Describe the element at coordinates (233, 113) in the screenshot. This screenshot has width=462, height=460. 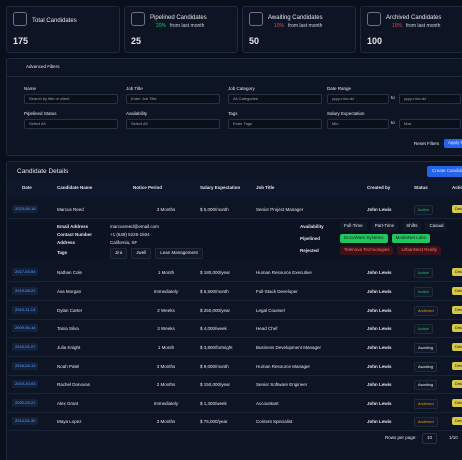
I see `filter-label: Tags` at that location.